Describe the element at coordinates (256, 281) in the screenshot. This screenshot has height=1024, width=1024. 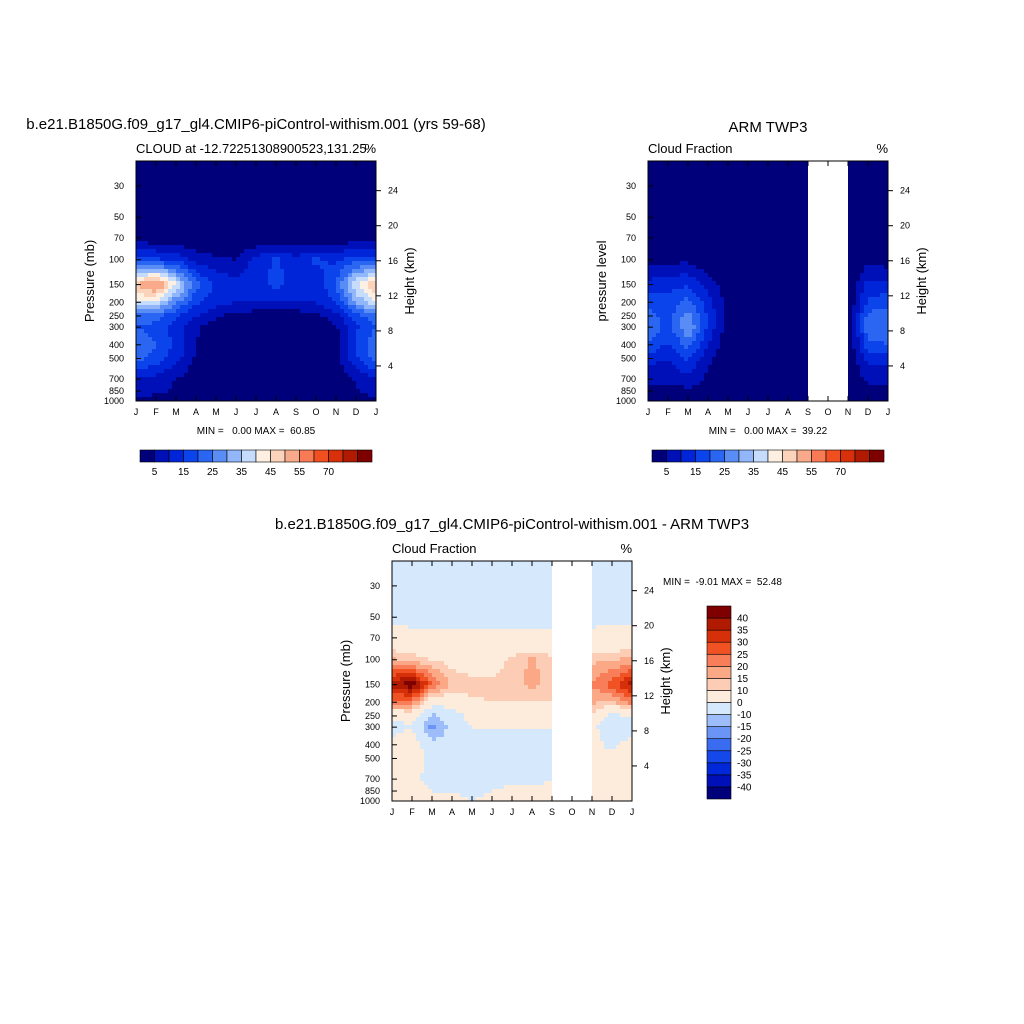
I see `panel-model-plot` at that location.